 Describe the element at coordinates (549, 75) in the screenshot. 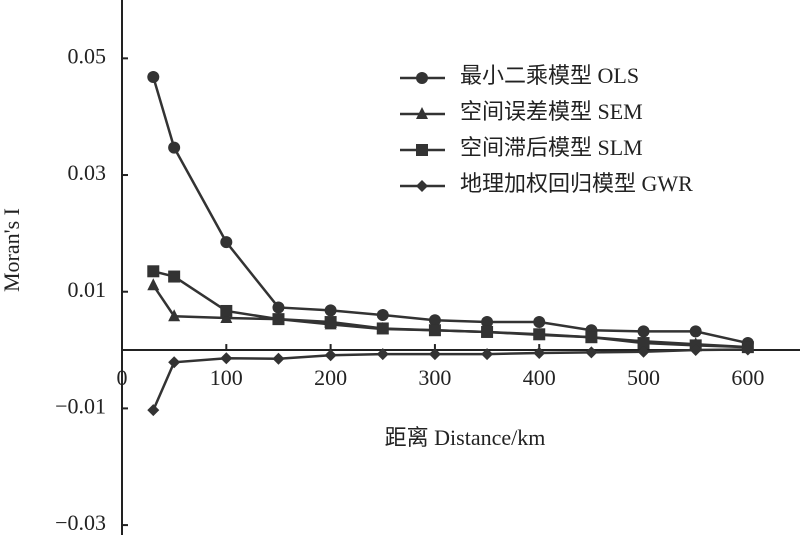

I see `legend-label: 最小二乘模型 OLS` at that location.